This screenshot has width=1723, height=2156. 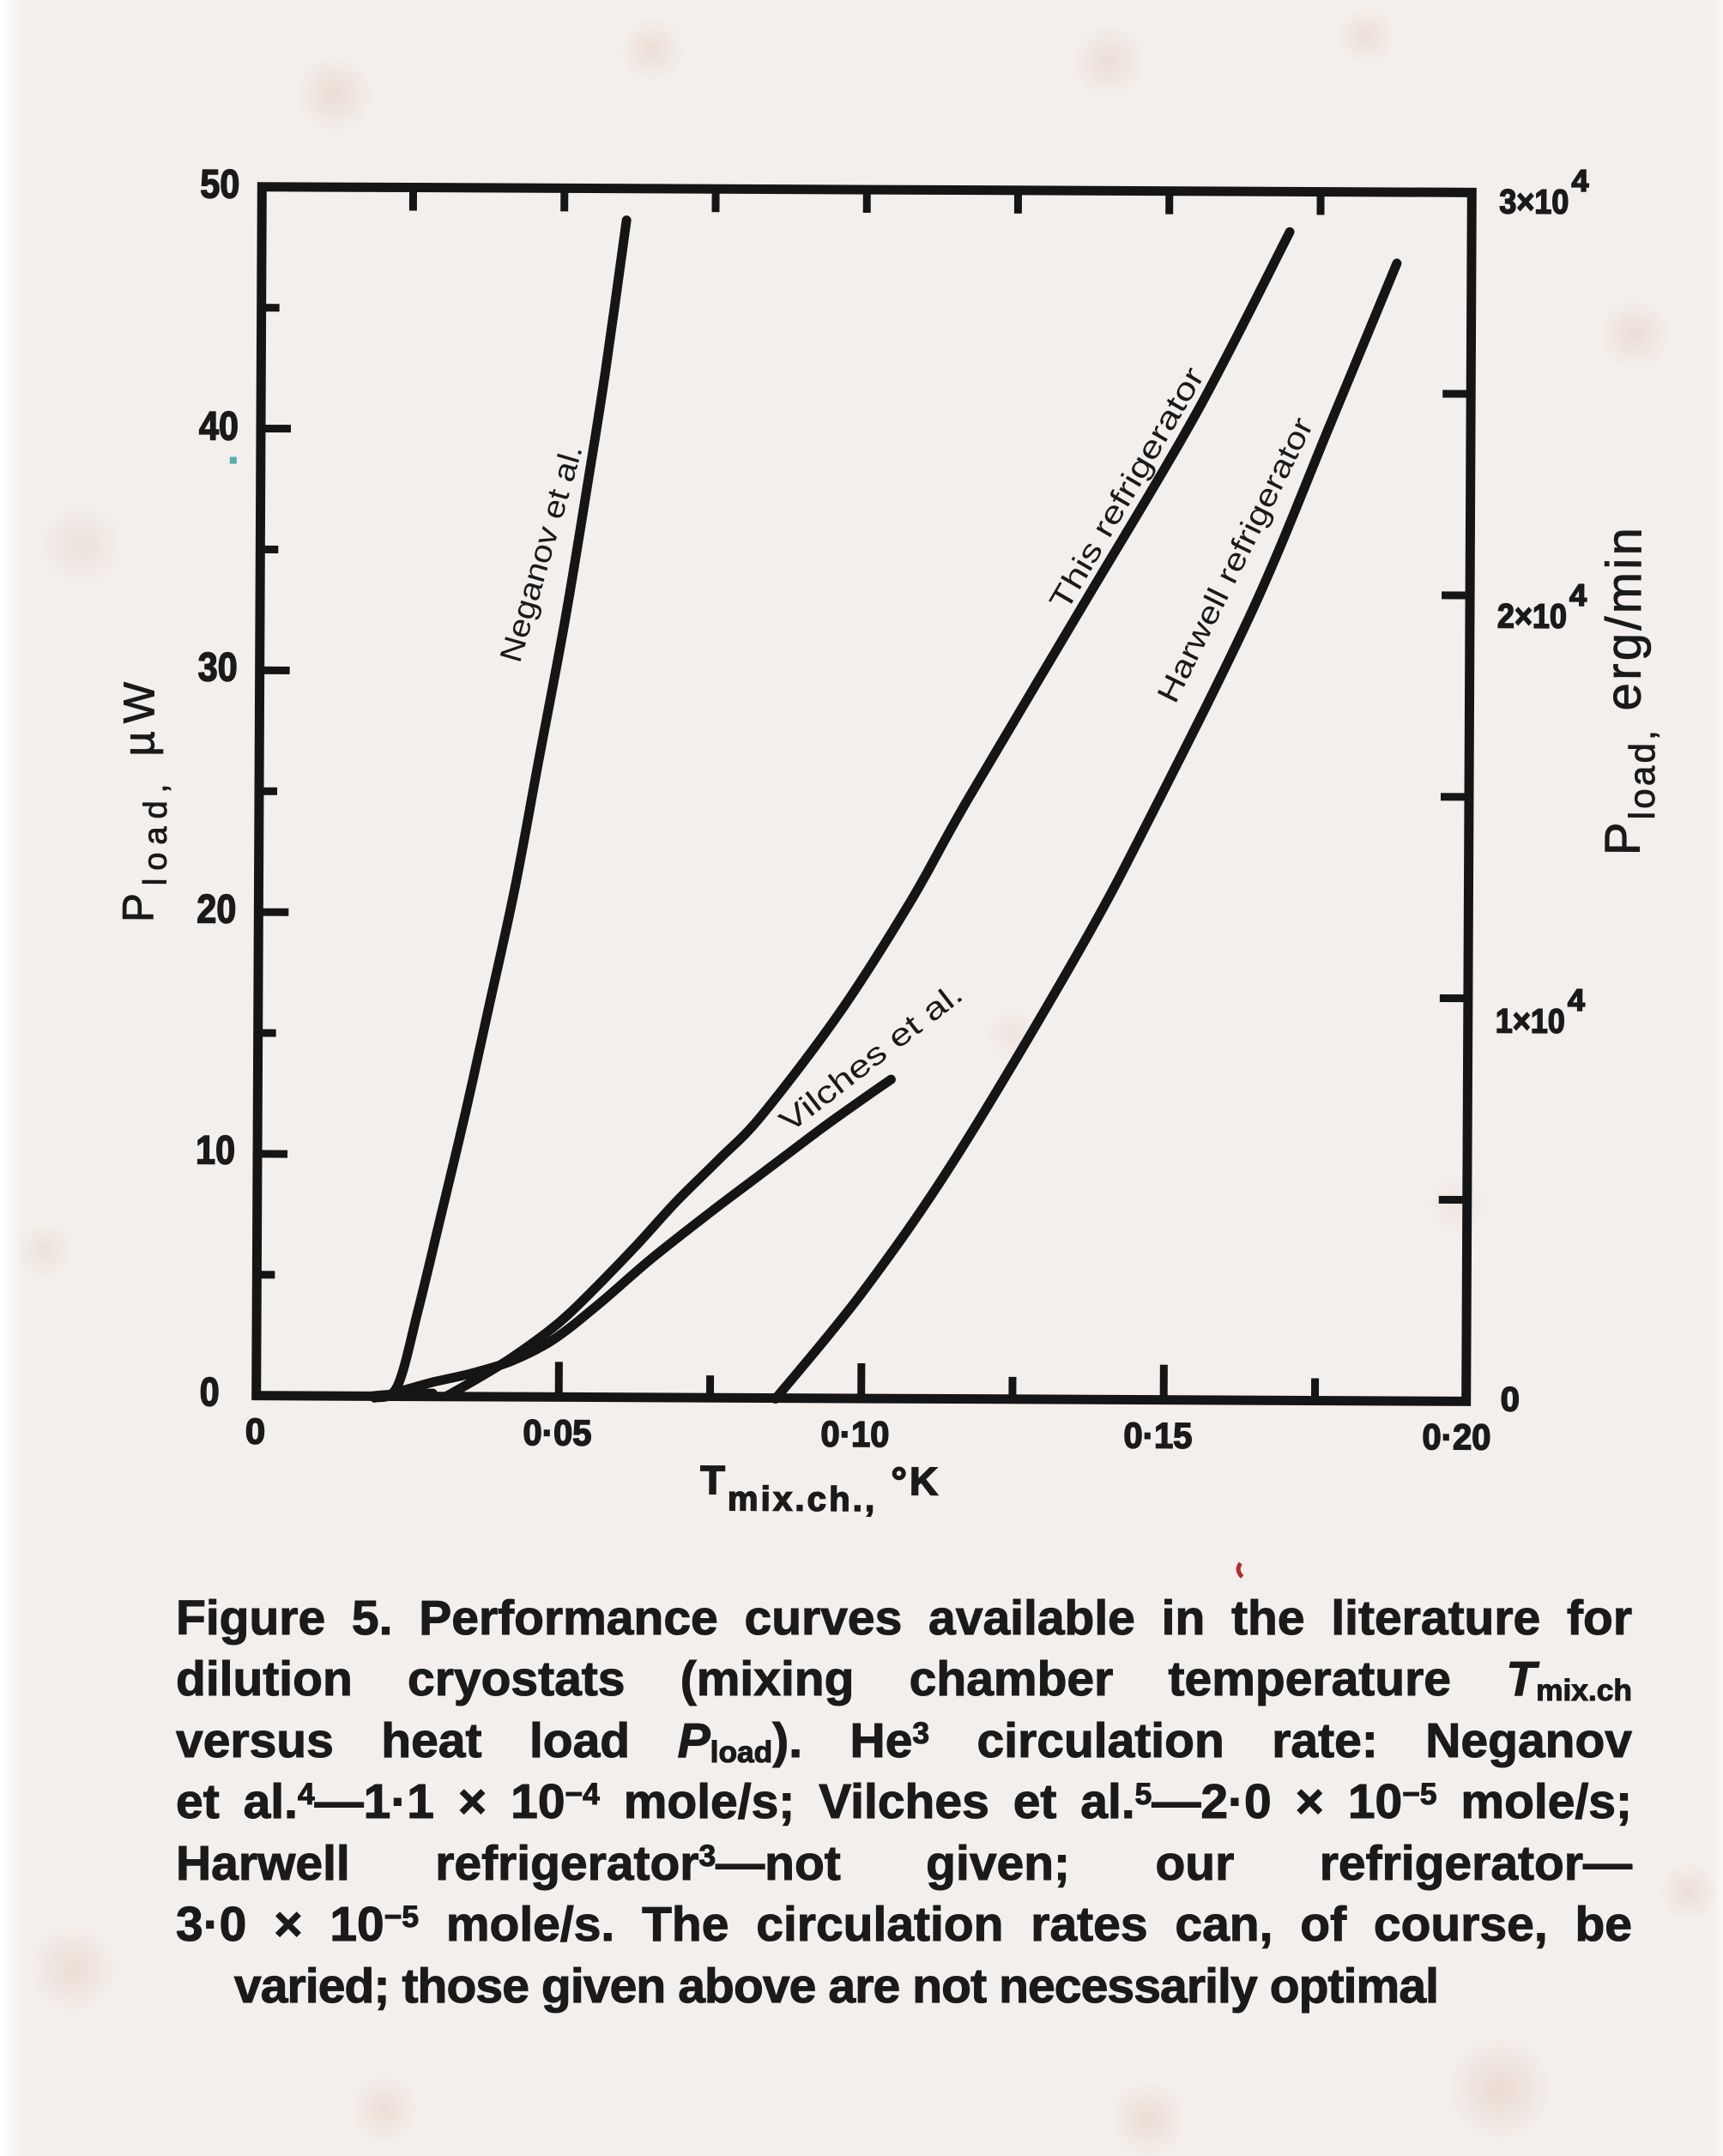 What do you see at coordinates (215, 1149) in the screenshot?
I see `svg-text: 10` at bounding box center [215, 1149].